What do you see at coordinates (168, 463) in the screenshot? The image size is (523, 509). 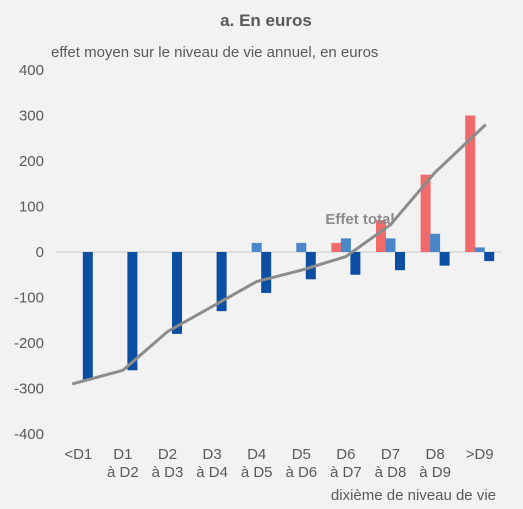 I see `x-tick-label: D2 à D3` at bounding box center [168, 463].